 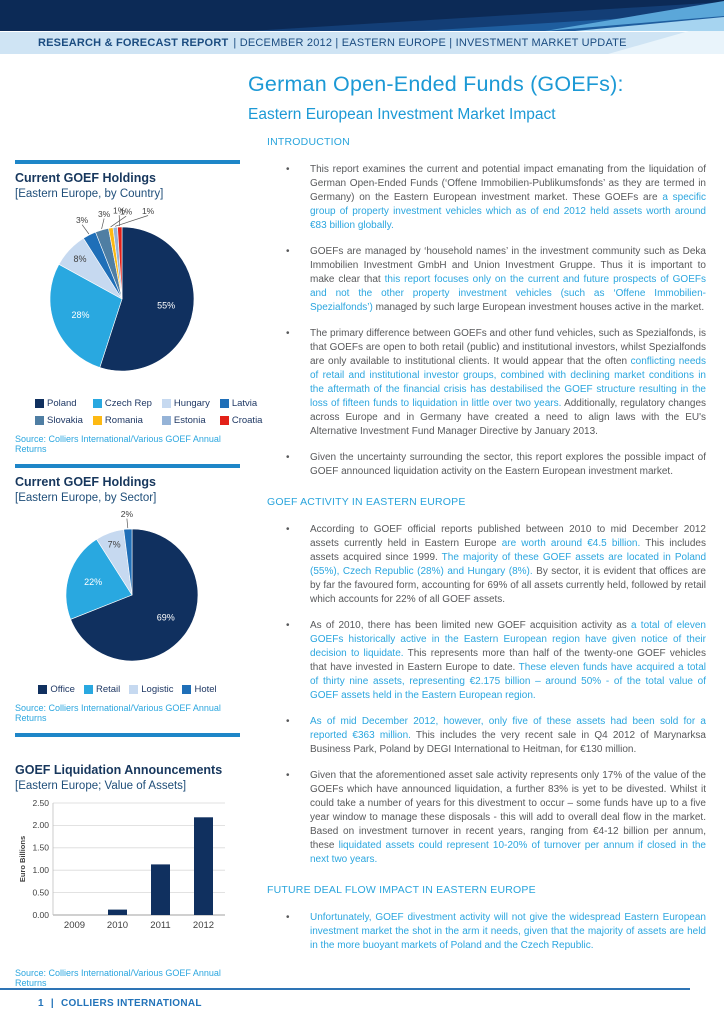 I want to click on legend-item-poland: Poland, so click(x=59, y=403).